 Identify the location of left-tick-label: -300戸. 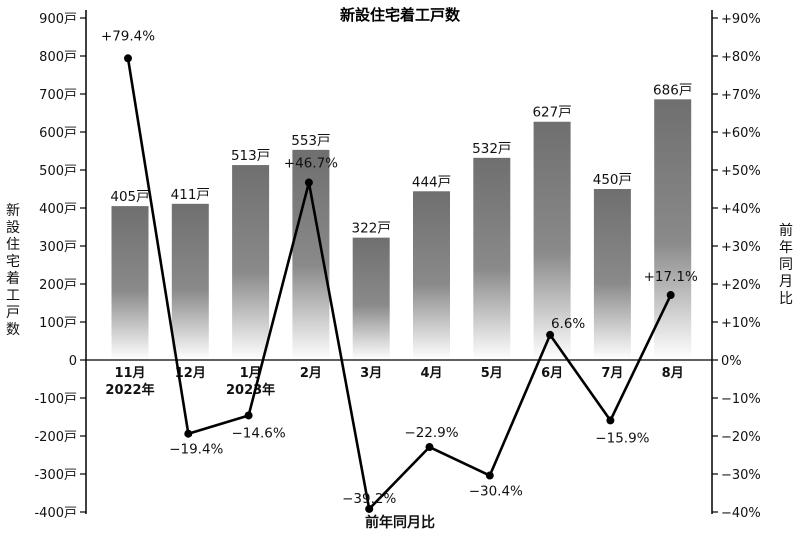
(55, 475).